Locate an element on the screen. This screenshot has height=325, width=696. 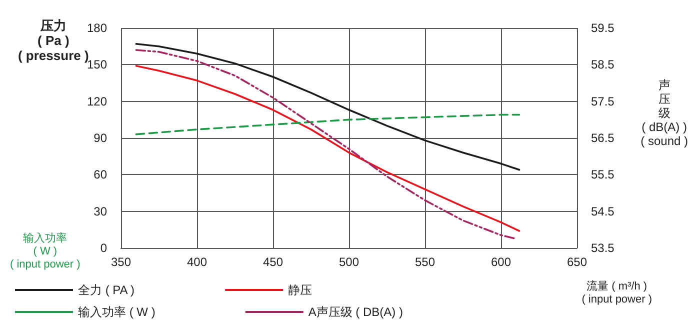
legend-label: A声压级 ( DB(A) ) is located at coordinates (355, 312).